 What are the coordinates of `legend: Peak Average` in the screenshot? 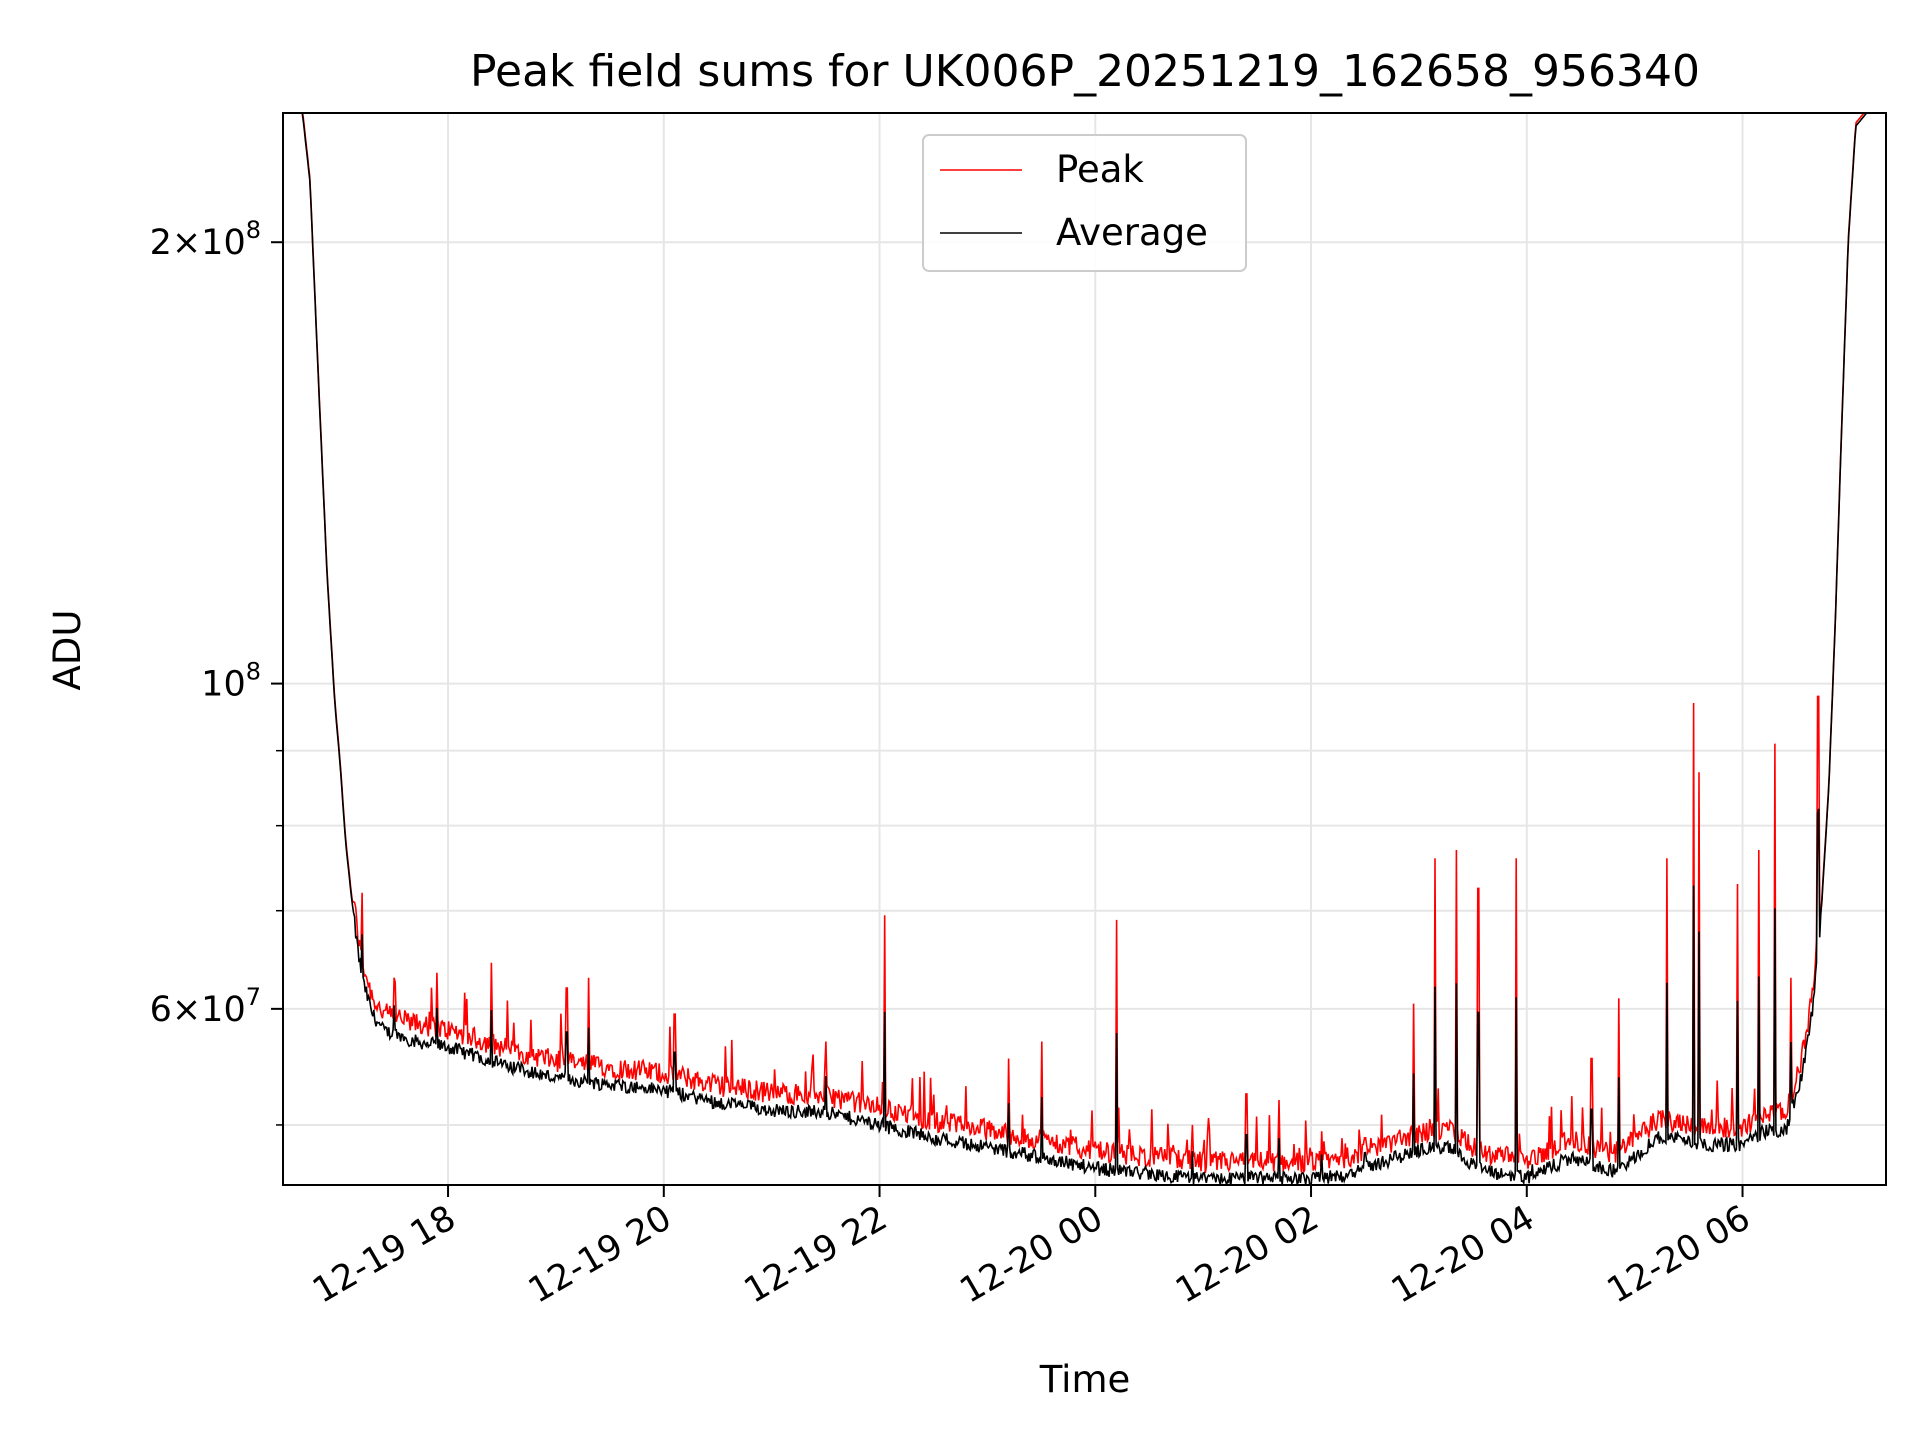 It's located at (1084, 203).